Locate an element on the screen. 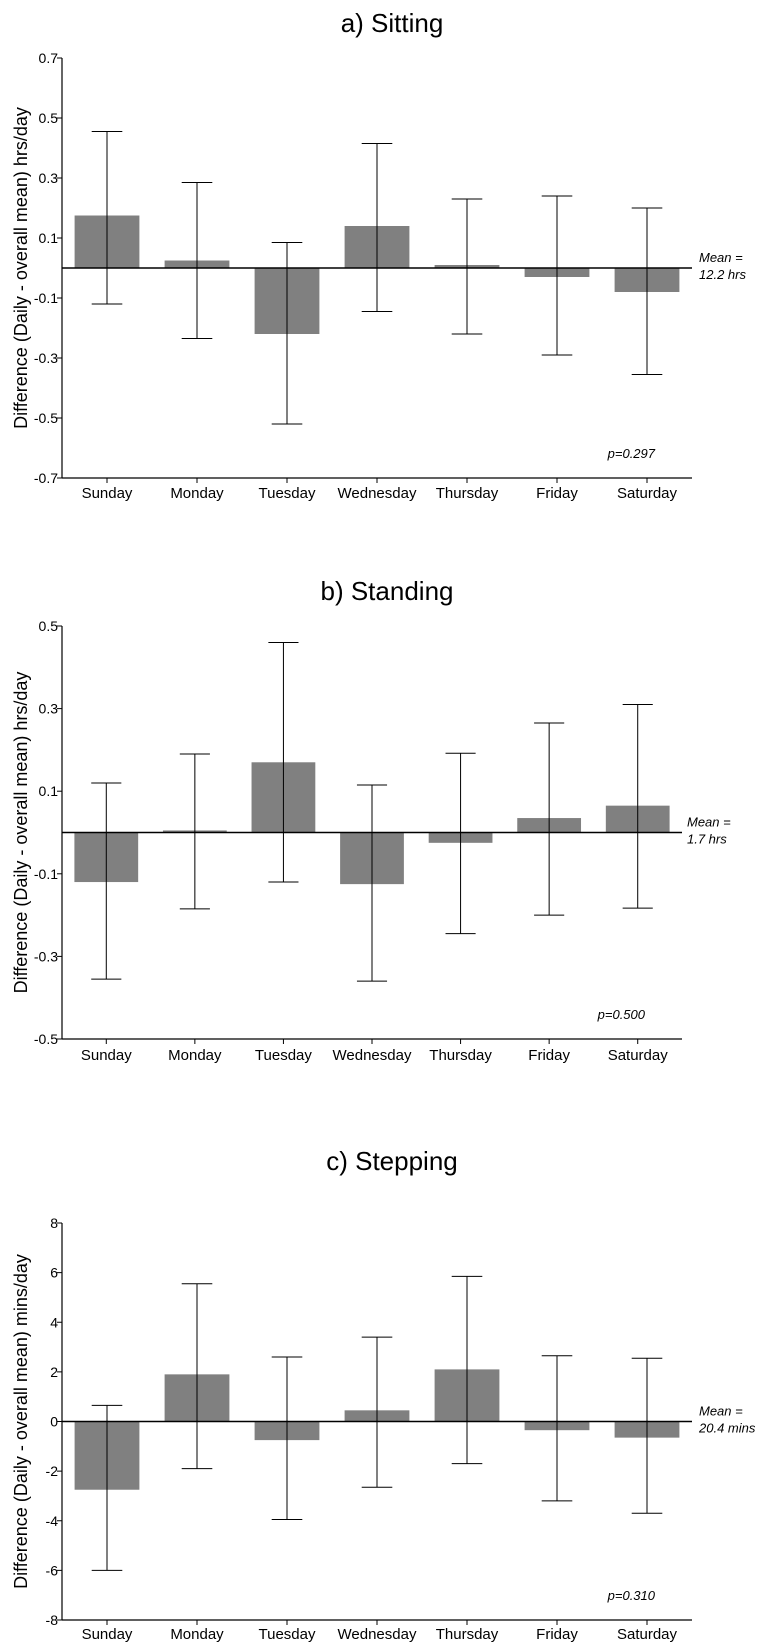  y-tick-label: -4 is located at coordinates (52, 1521).